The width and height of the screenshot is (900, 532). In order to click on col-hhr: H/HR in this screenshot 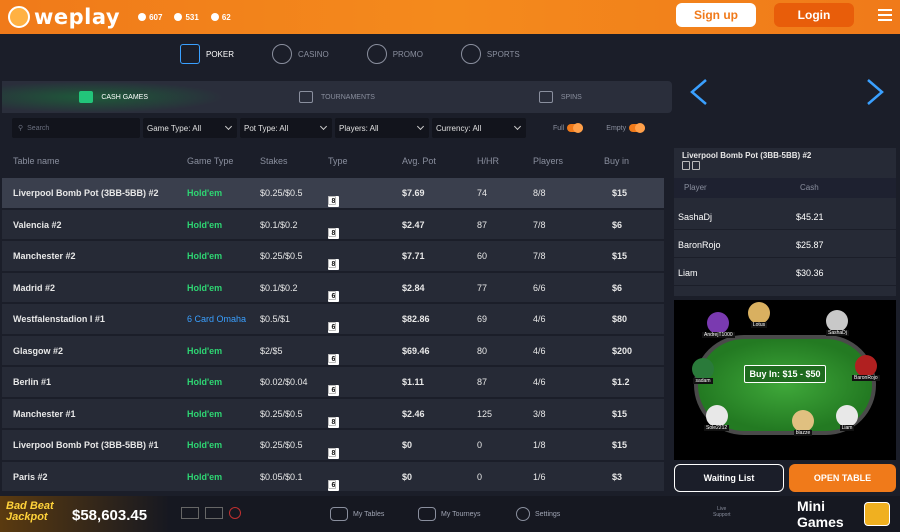, I will do `click(488, 161)`.